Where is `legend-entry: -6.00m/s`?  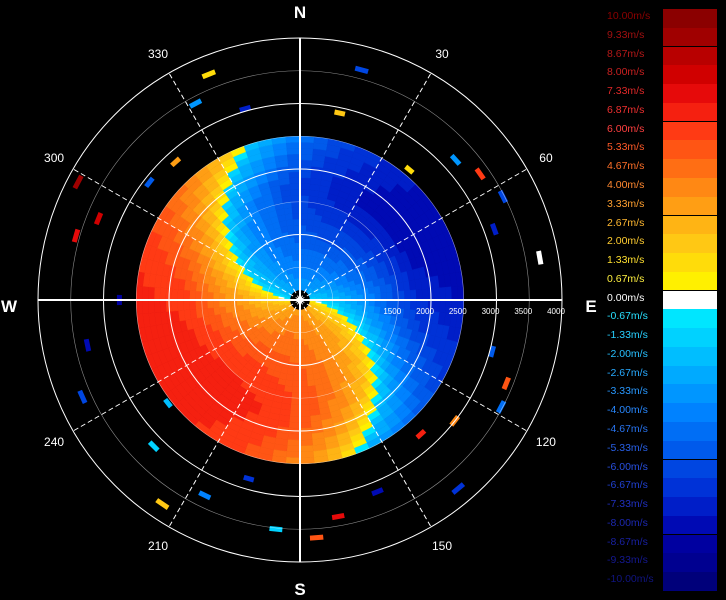 legend-entry: -6.00m/s is located at coordinates (661, 469).